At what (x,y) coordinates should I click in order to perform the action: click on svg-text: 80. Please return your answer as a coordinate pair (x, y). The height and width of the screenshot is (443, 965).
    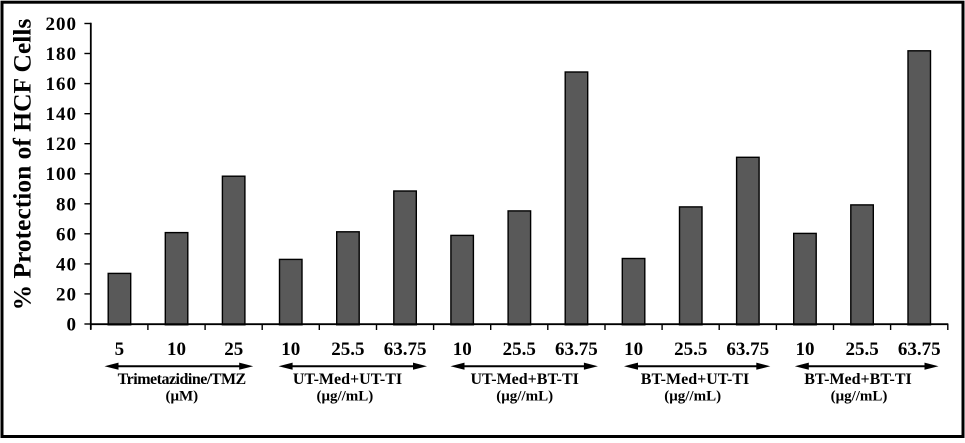
    Looking at the image, I should click on (66, 204).